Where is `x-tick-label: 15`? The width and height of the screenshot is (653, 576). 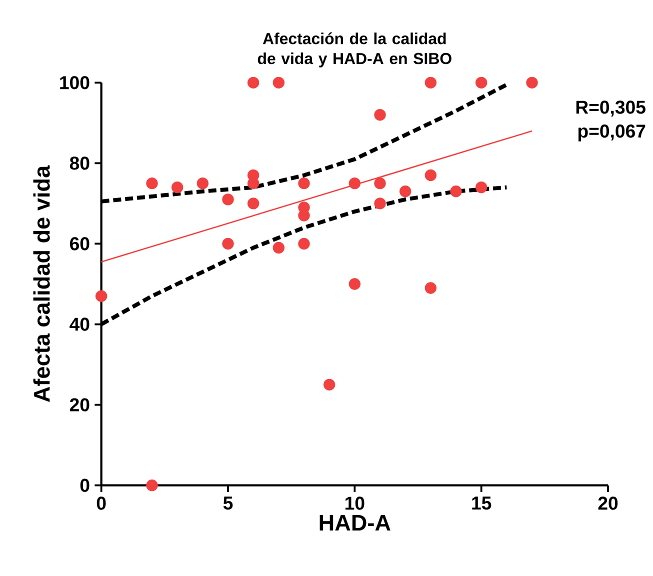 x-tick-label: 15 is located at coordinates (482, 503).